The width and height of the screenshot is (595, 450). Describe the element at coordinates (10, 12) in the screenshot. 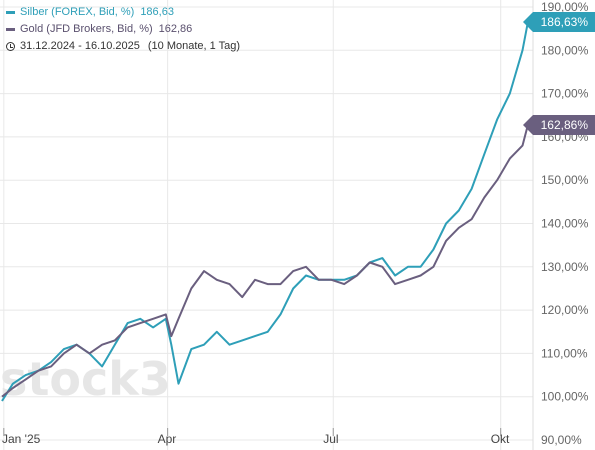

I see `legend-swatch-silber` at that location.